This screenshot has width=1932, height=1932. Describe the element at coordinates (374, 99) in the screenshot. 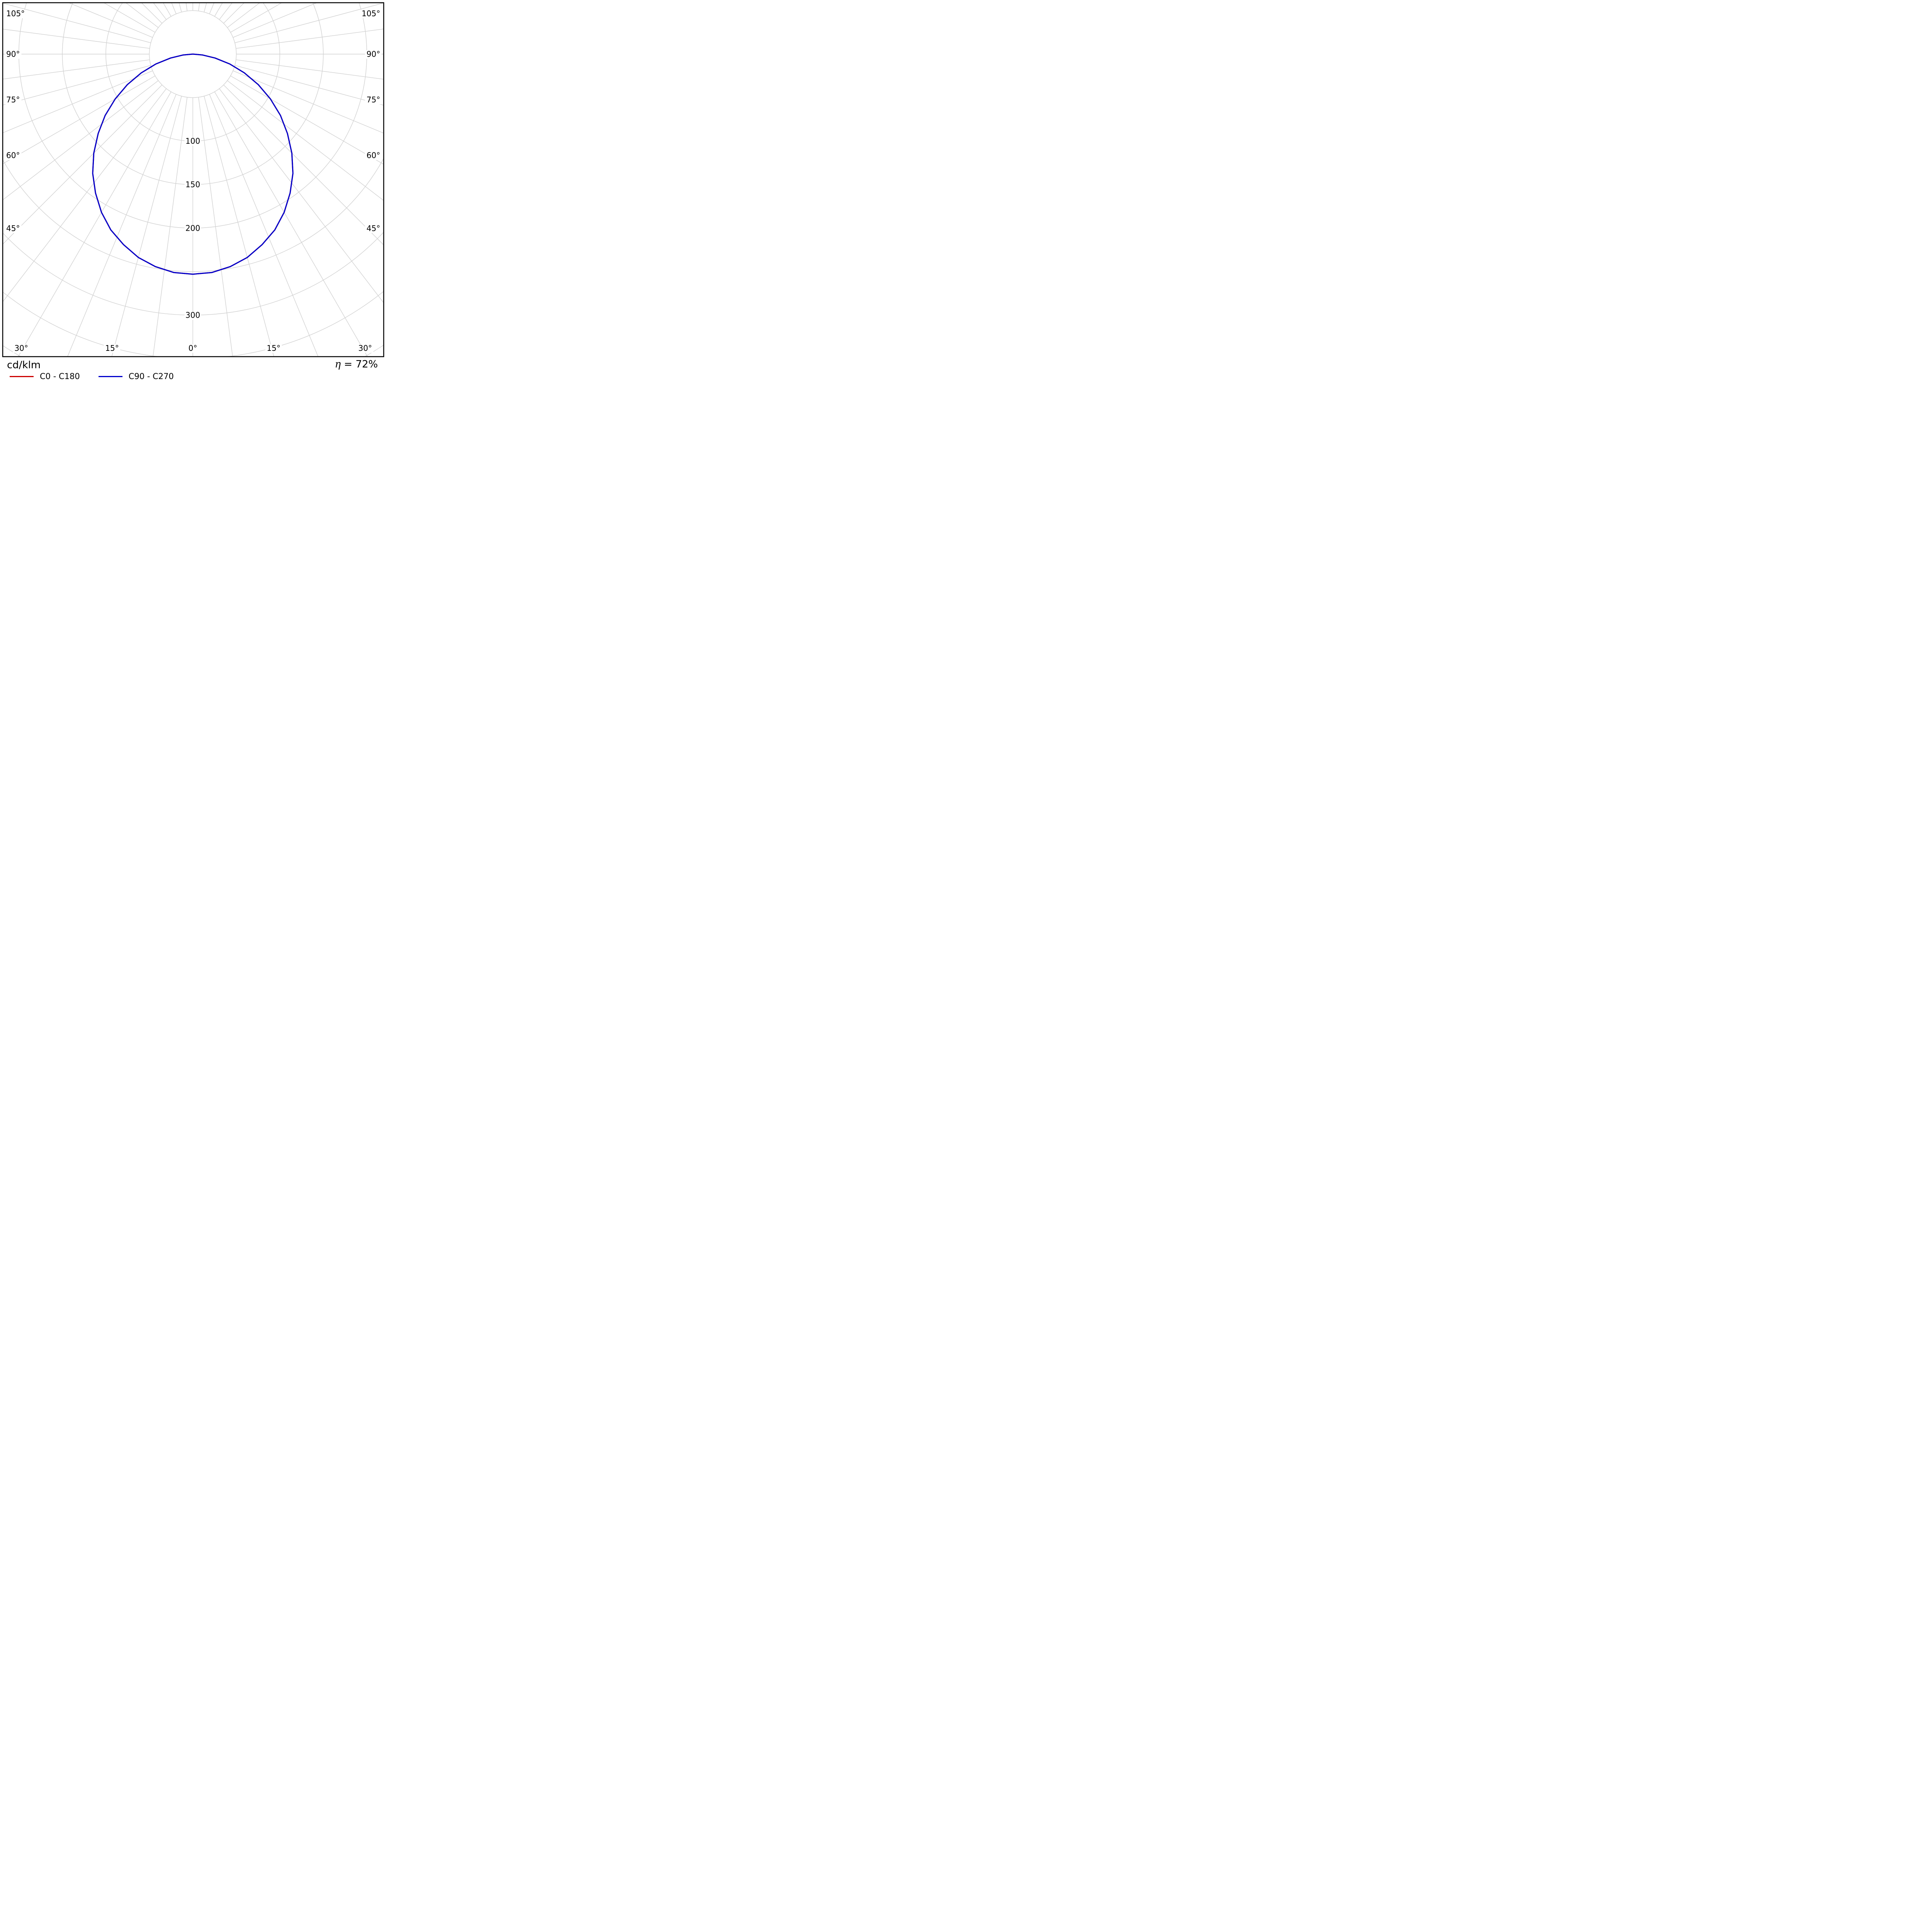

I see `gamma-label-right-75: 75°` at that location.